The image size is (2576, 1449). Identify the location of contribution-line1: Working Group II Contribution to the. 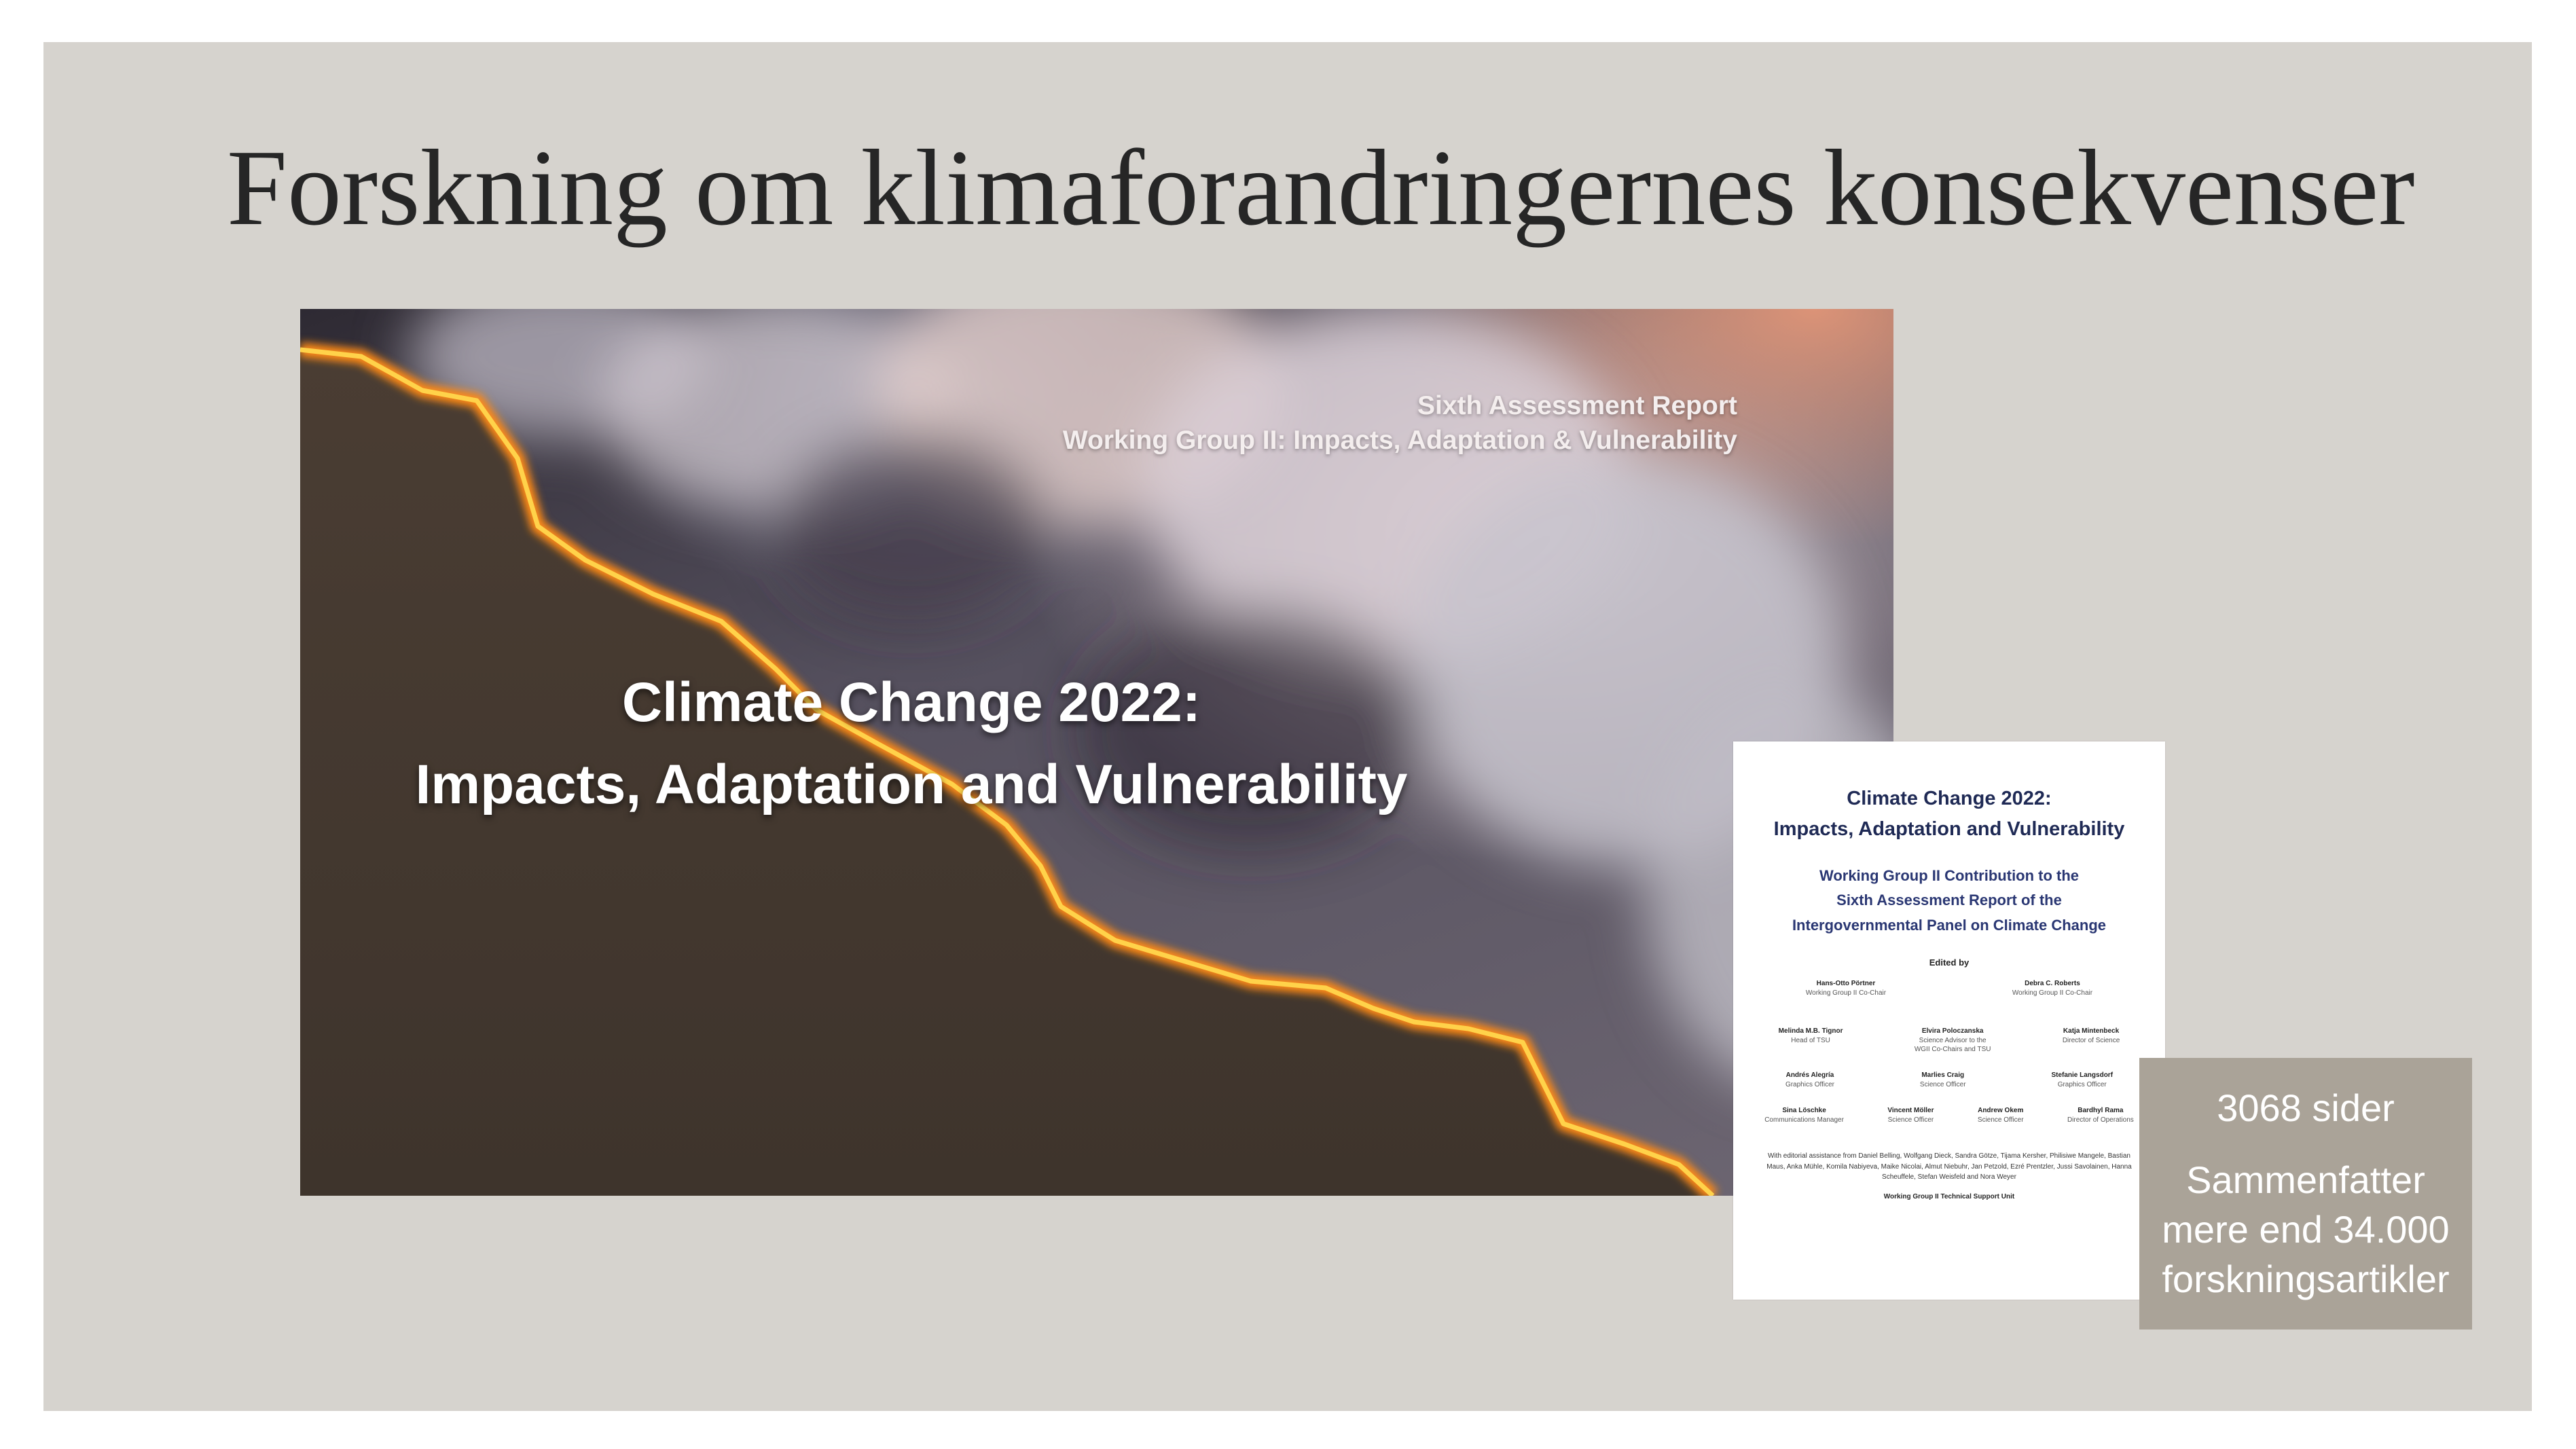
(1949, 875).